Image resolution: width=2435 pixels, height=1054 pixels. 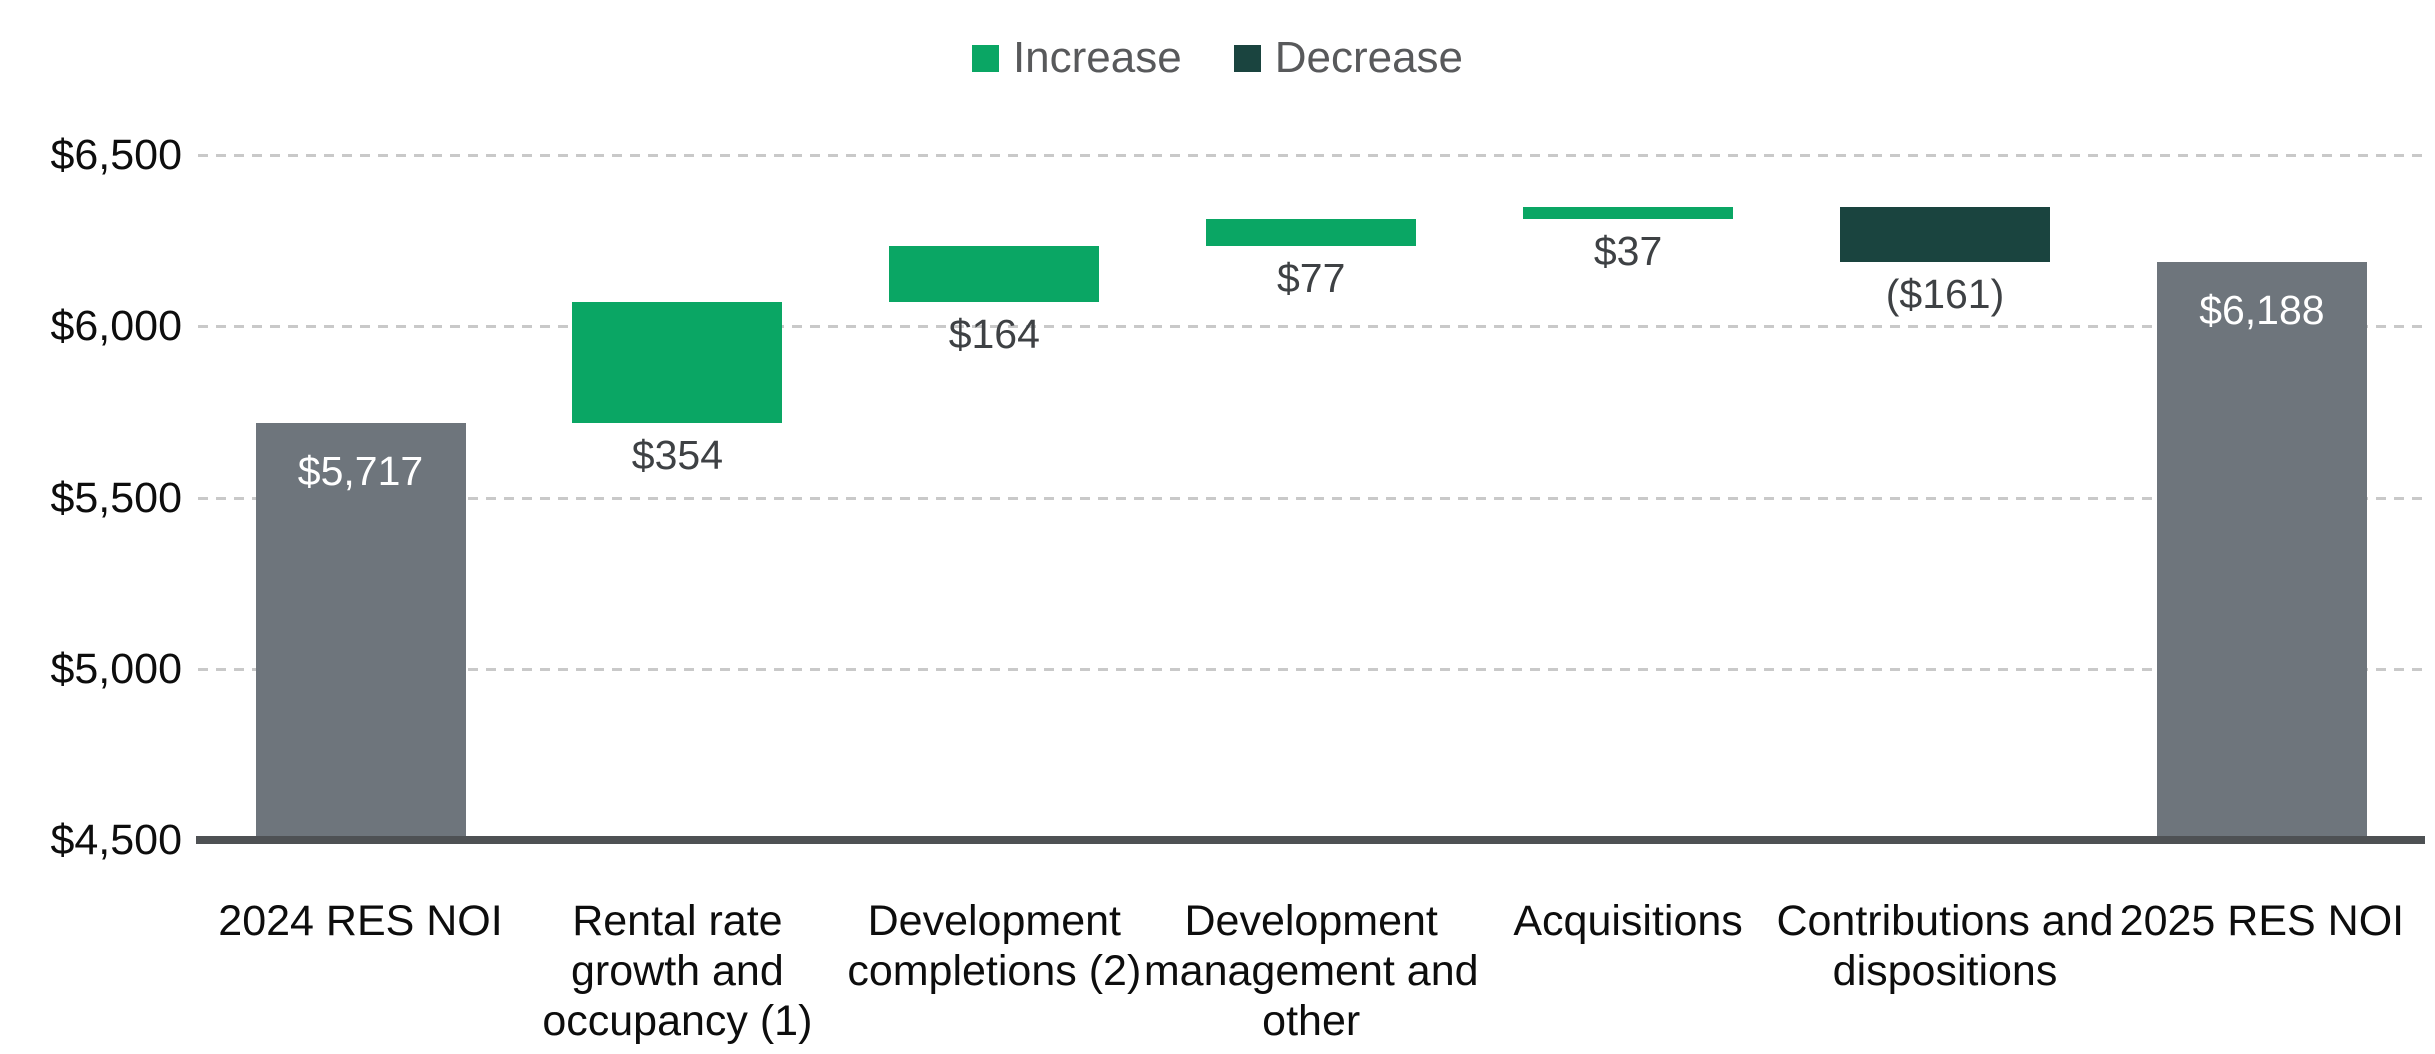 I want to click on y-axis-tick-label: $4,500, so click(x=116, y=840).